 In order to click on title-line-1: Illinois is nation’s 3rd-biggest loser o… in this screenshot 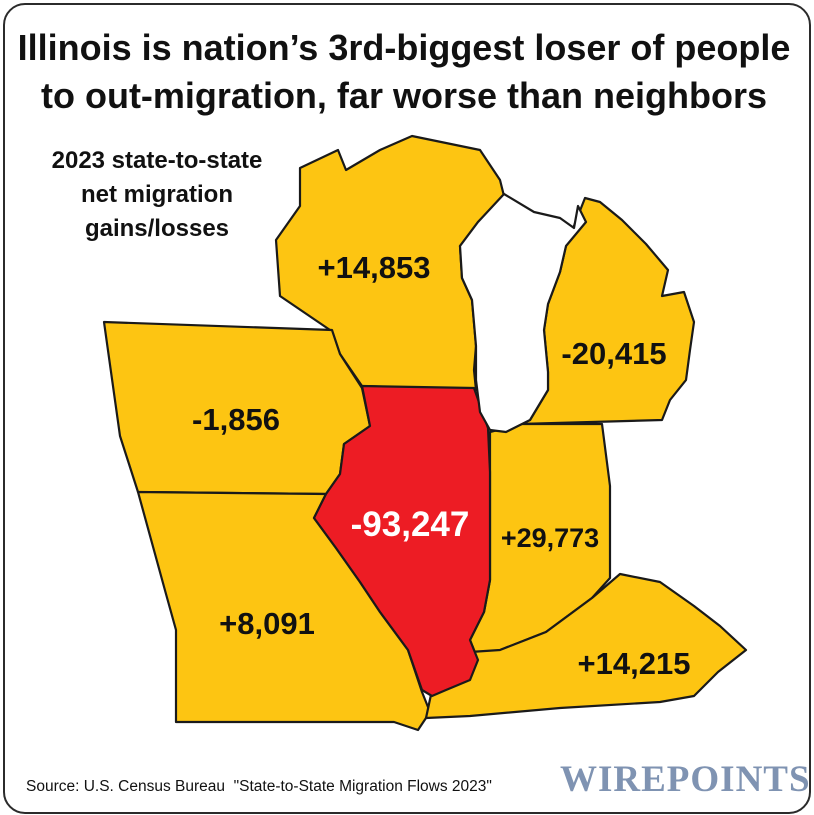, I will do `click(404, 47)`.